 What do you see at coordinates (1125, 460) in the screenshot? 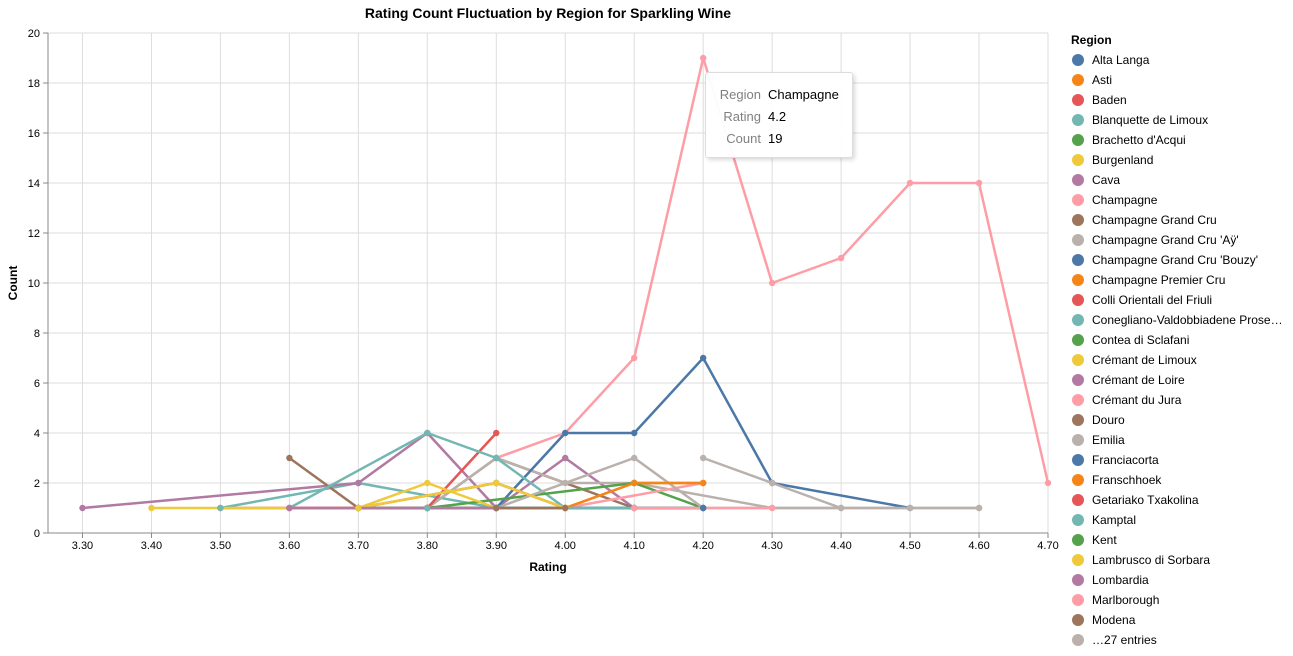
I see `legend-label: Franciacorta` at bounding box center [1125, 460].